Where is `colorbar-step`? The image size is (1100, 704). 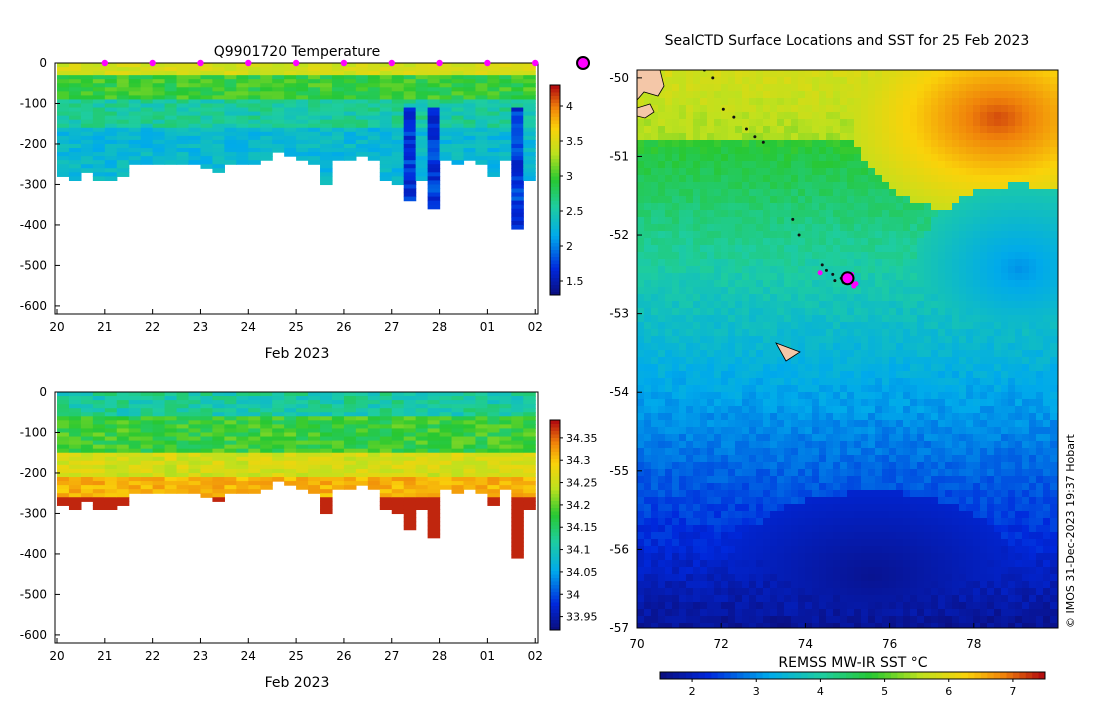 colorbar-step is located at coordinates (555, 468).